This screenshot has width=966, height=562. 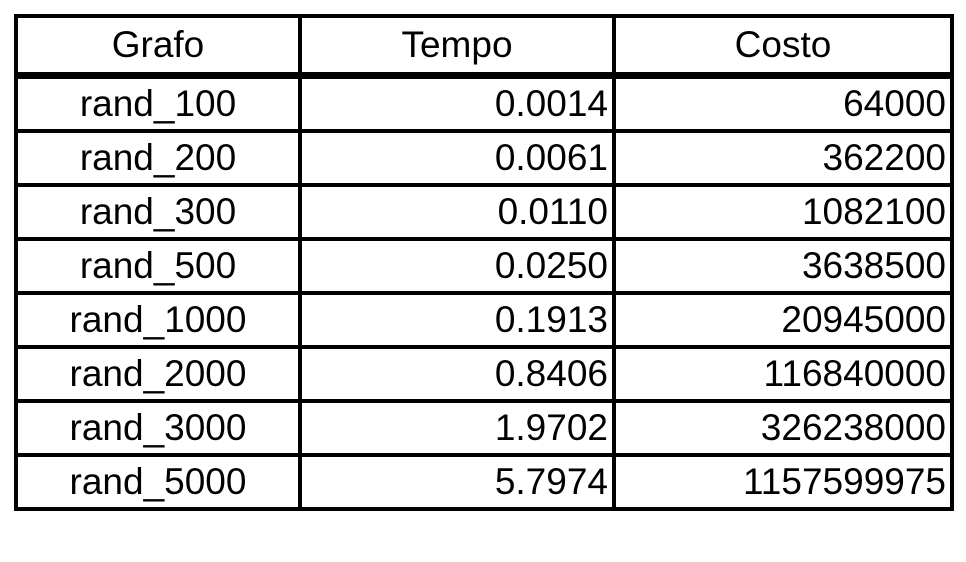 I want to click on table-header-row: Grafo Tempo Costo, so click(x=484, y=46).